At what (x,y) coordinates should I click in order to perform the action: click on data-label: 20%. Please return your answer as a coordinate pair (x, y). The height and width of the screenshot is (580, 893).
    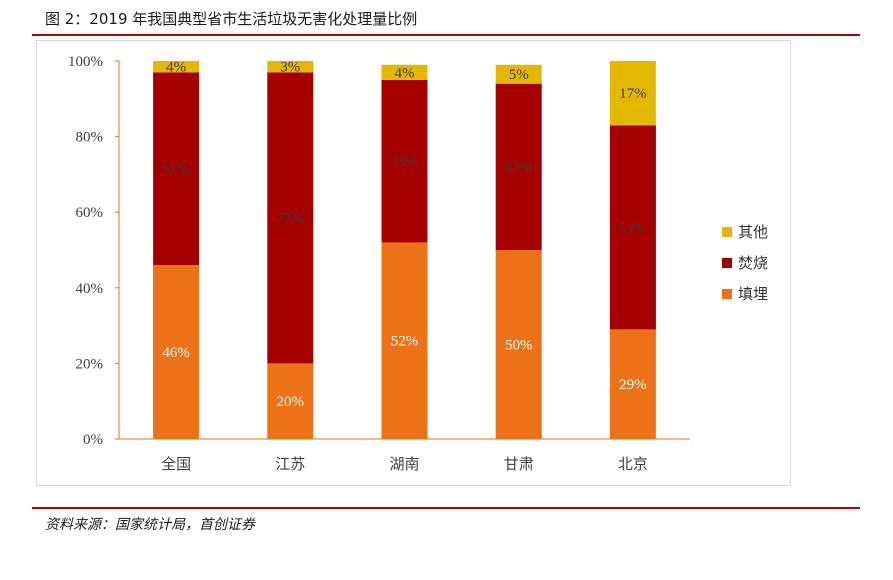
    Looking at the image, I should click on (291, 402).